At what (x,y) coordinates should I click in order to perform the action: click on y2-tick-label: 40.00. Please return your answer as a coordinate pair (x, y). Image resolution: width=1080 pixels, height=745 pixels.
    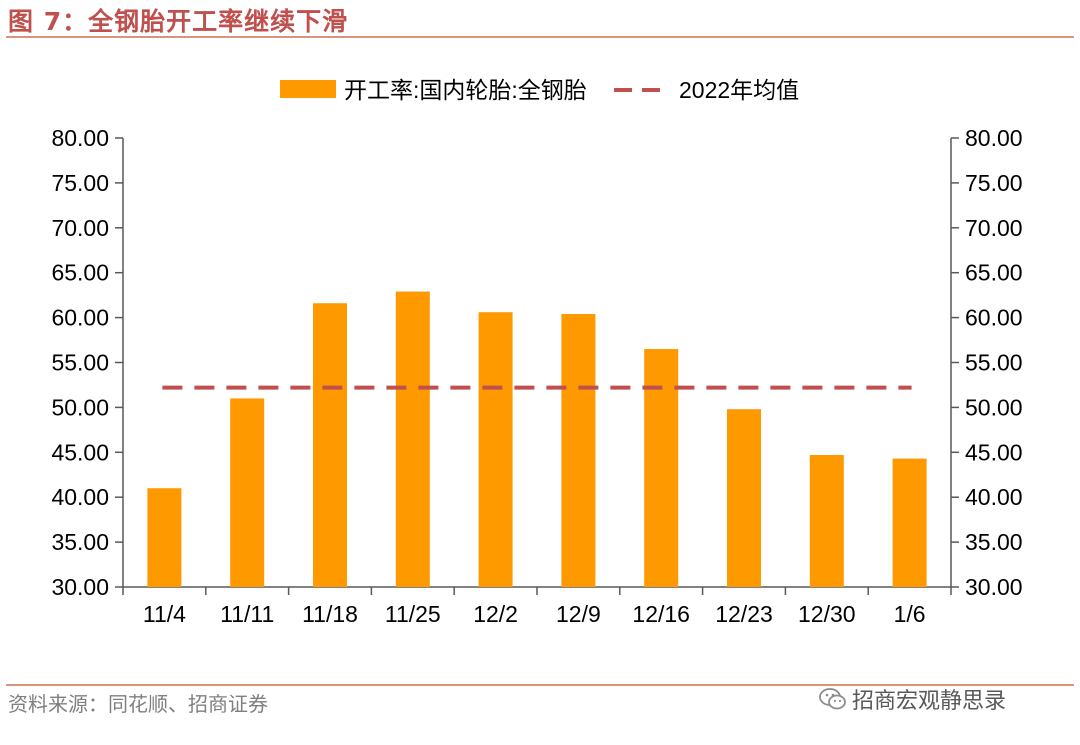
    Looking at the image, I should click on (994, 497).